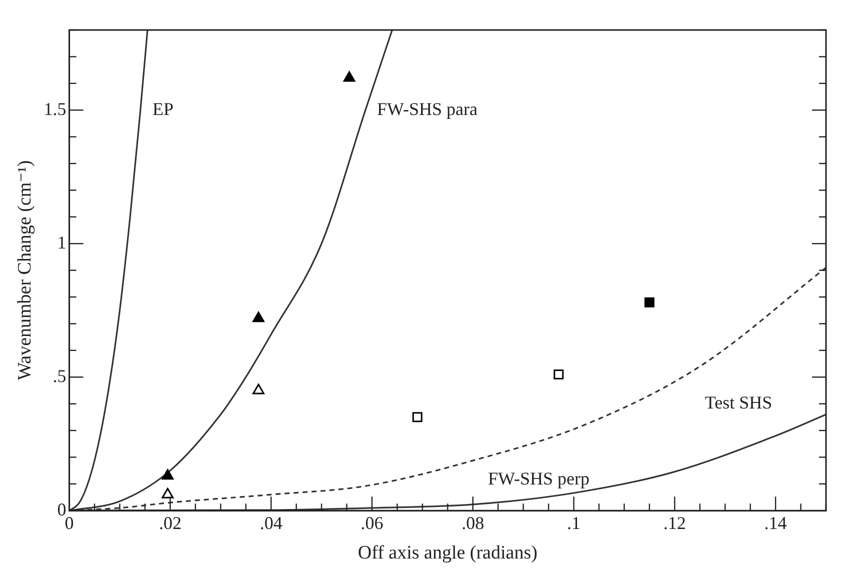  What do you see at coordinates (427, 108) in the screenshot?
I see `series-label: FW-SHS para` at bounding box center [427, 108].